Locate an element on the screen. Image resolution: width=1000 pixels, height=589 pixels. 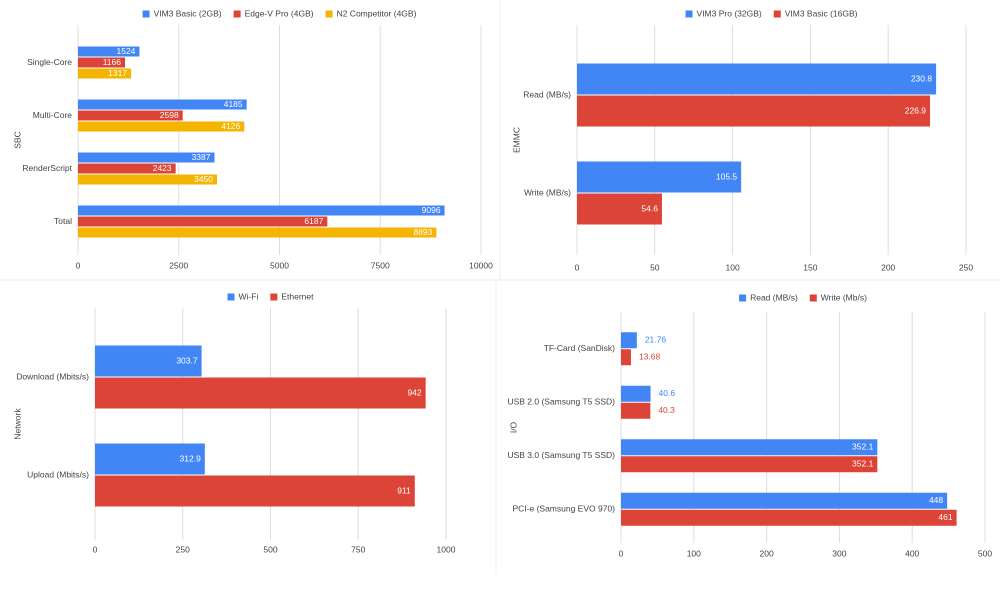
y-axis-title: EMMC is located at coordinates (516, 140).